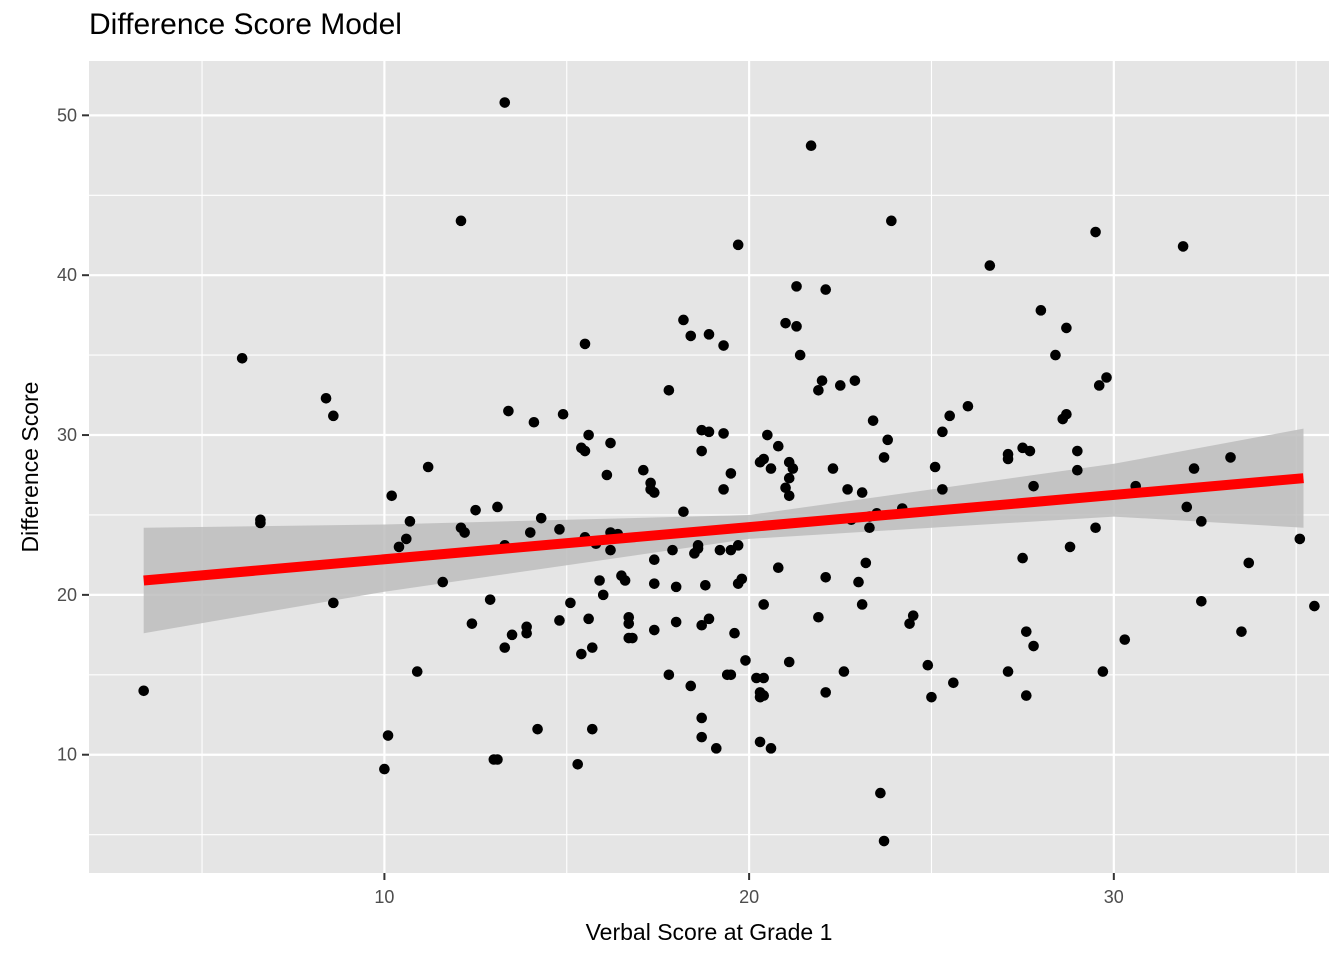 This screenshot has height=960, width=1344. I want to click on y-tick-label: 50, so click(67, 115).